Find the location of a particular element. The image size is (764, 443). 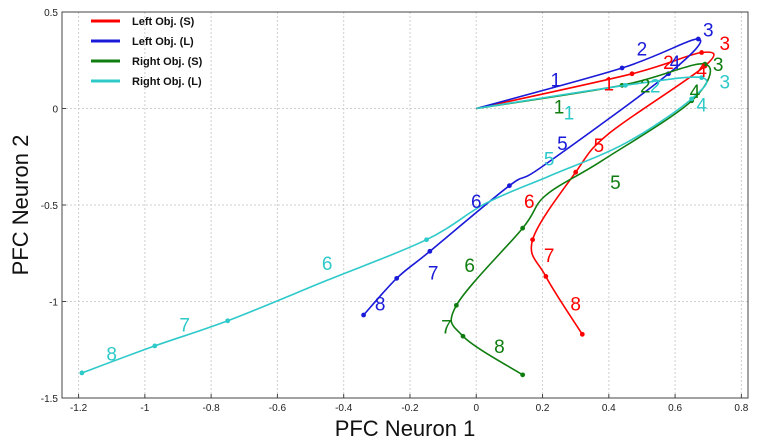

step-label-right-obj-s: 4 is located at coordinates (695, 92).